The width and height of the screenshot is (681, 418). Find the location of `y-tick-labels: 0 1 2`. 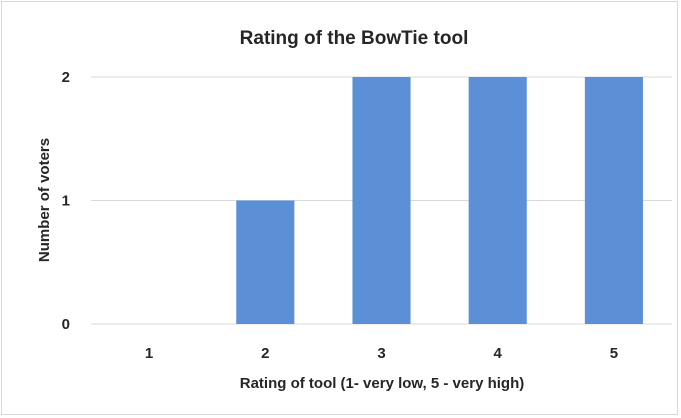

y-tick-labels: 0 1 2 is located at coordinates (66, 201).